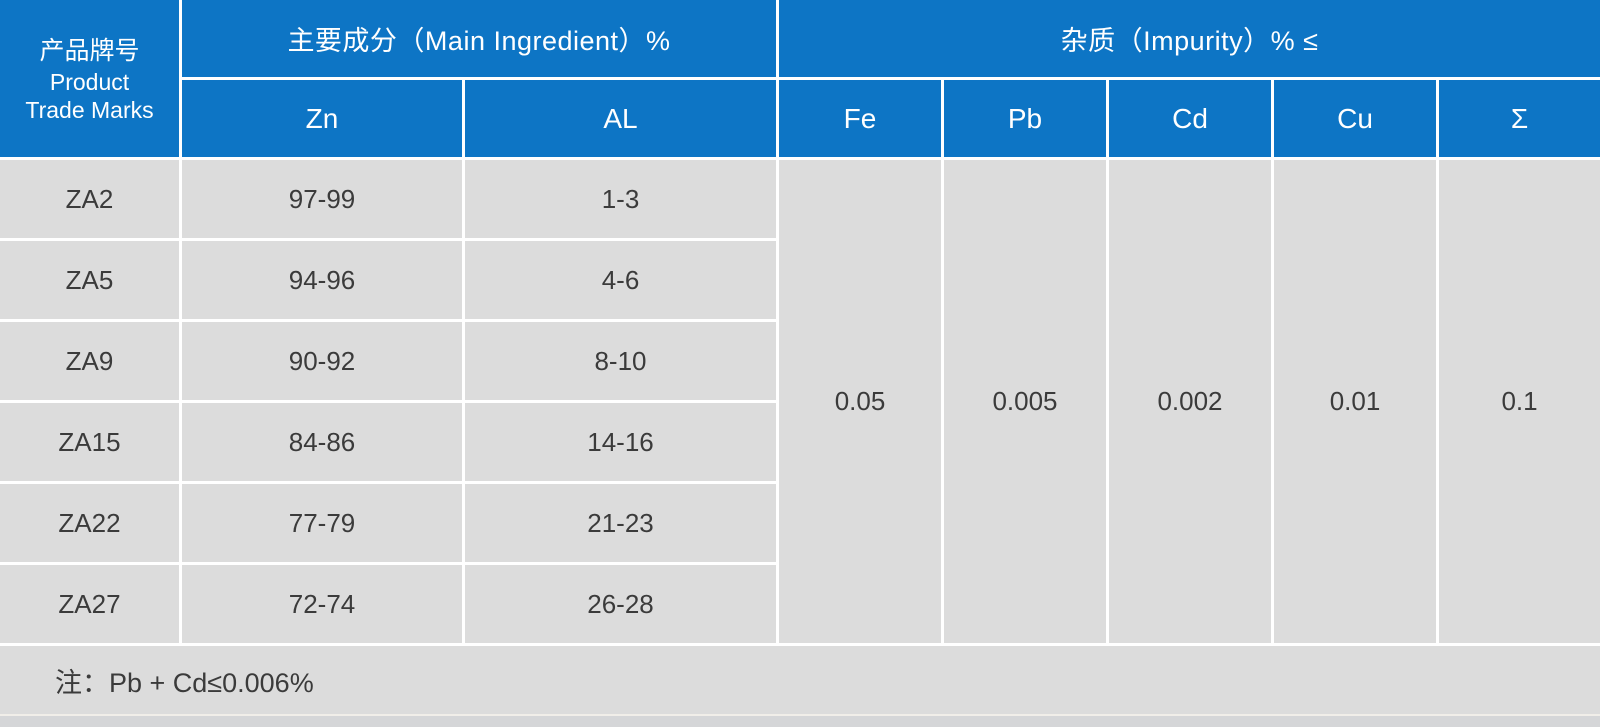 This screenshot has height=727, width=1600. I want to click on al-value-cell: 8-10, so click(620, 361).